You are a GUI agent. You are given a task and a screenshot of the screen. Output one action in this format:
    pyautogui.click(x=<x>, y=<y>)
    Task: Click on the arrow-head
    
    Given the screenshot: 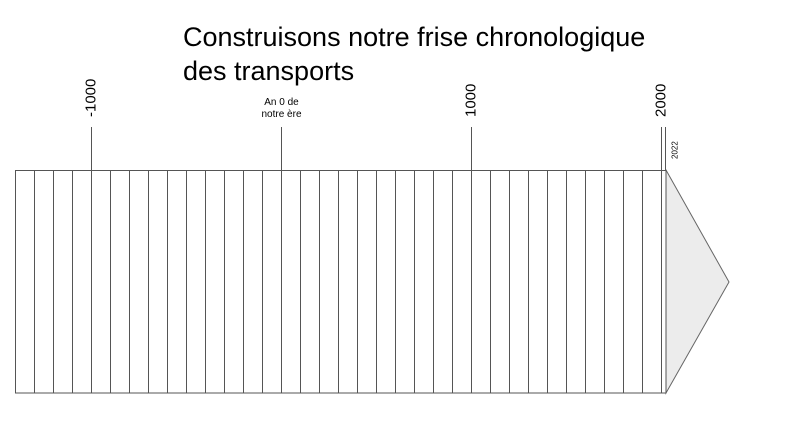 What is the action you would take?
    pyautogui.click(x=697, y=281)
    